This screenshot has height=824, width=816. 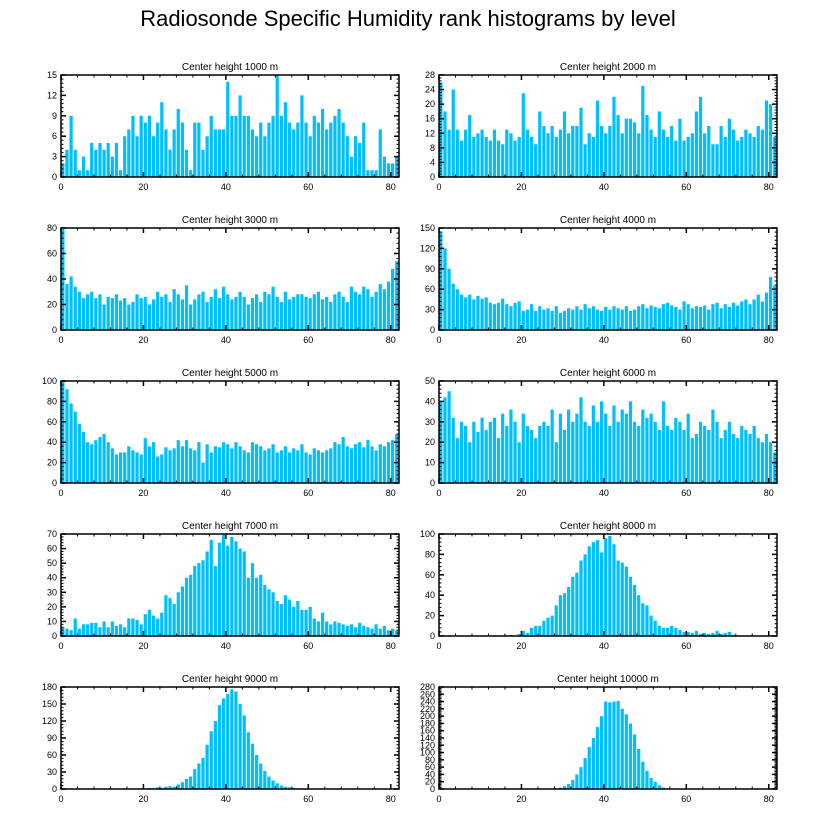 What do you see at coordinates (52, 621) in the screenshot?
I see `y-tick-label: 10` at bounding box center [52, 621].